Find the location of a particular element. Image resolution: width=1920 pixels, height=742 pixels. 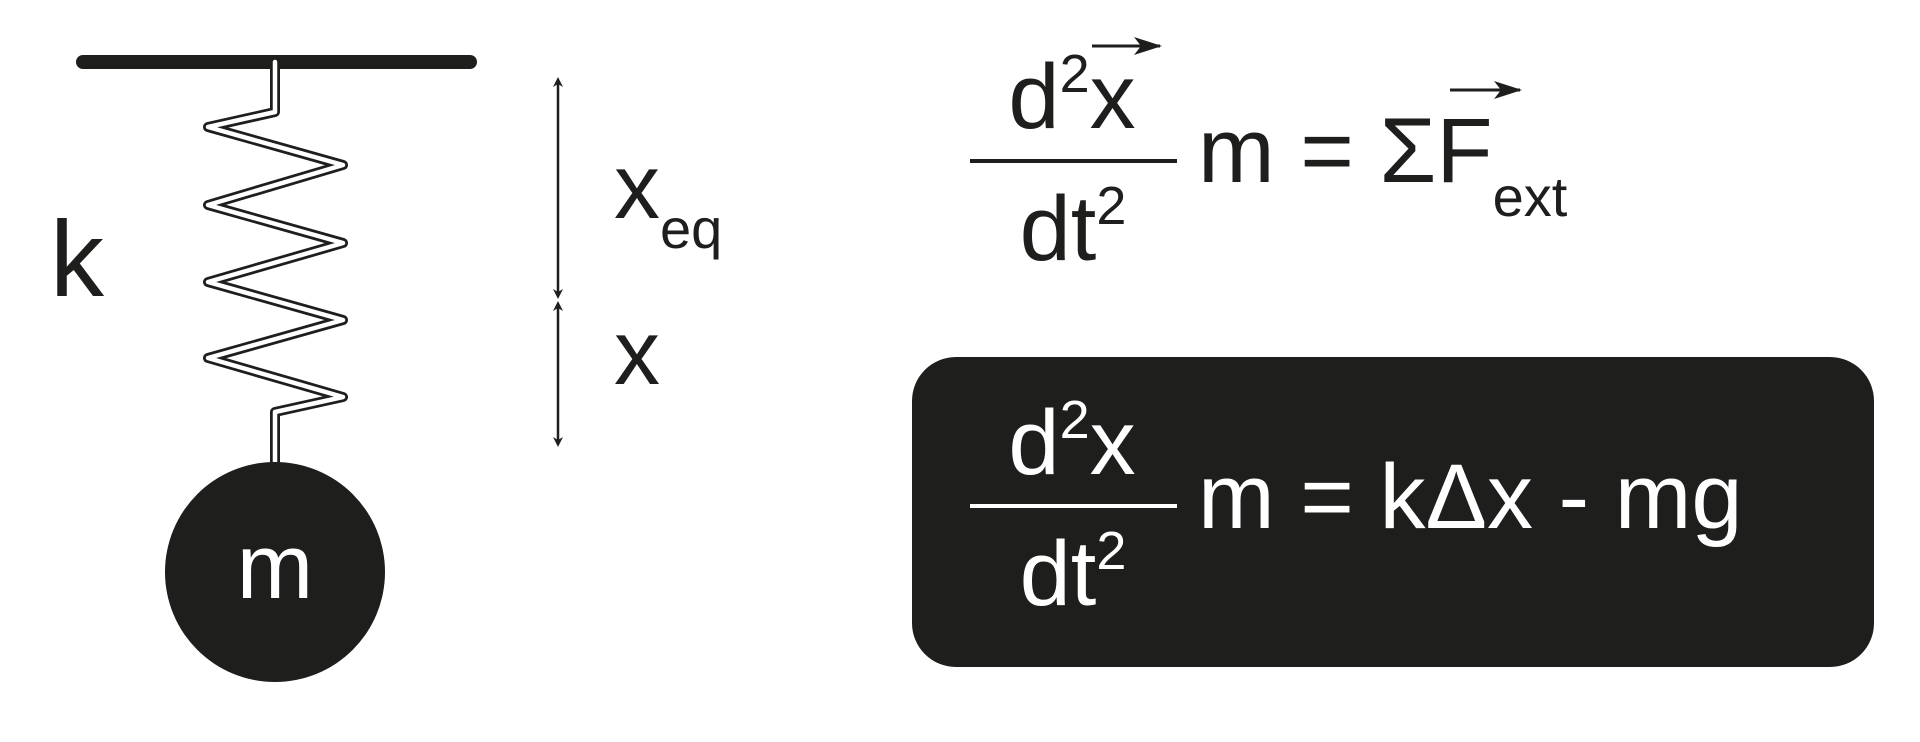

newton-second-law-equation: d2x dt2 m = ΣFext is located at coordinates (1269, 158).